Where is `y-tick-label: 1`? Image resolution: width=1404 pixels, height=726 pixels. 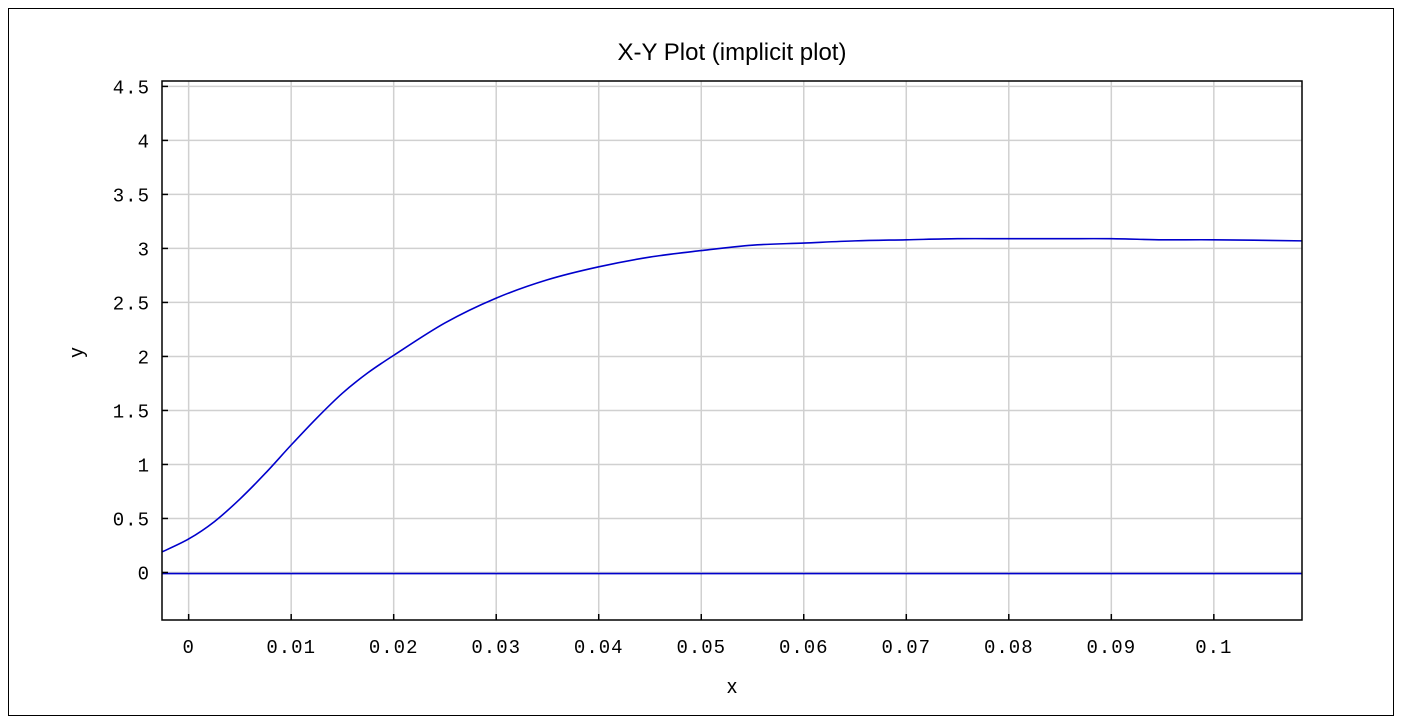 y-tick-label: 1 is located at coordinates (144, 466).